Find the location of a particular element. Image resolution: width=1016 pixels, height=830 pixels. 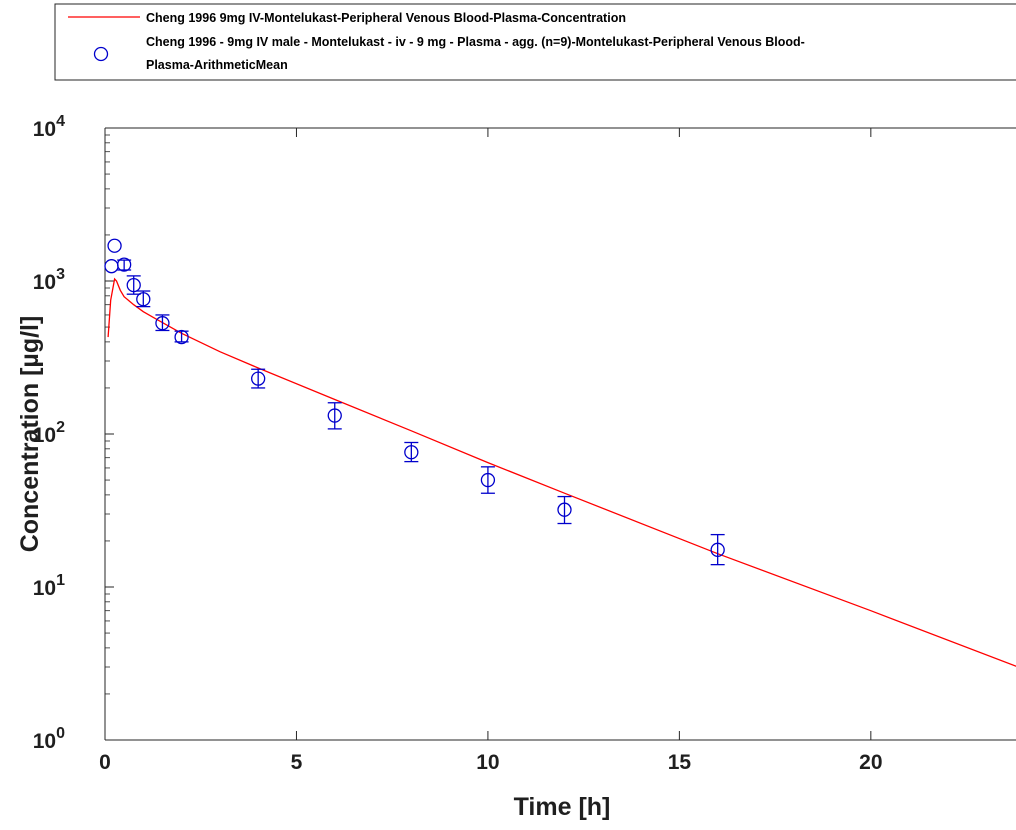

x-tick-label: 5 is located at coordinates (297, 762).